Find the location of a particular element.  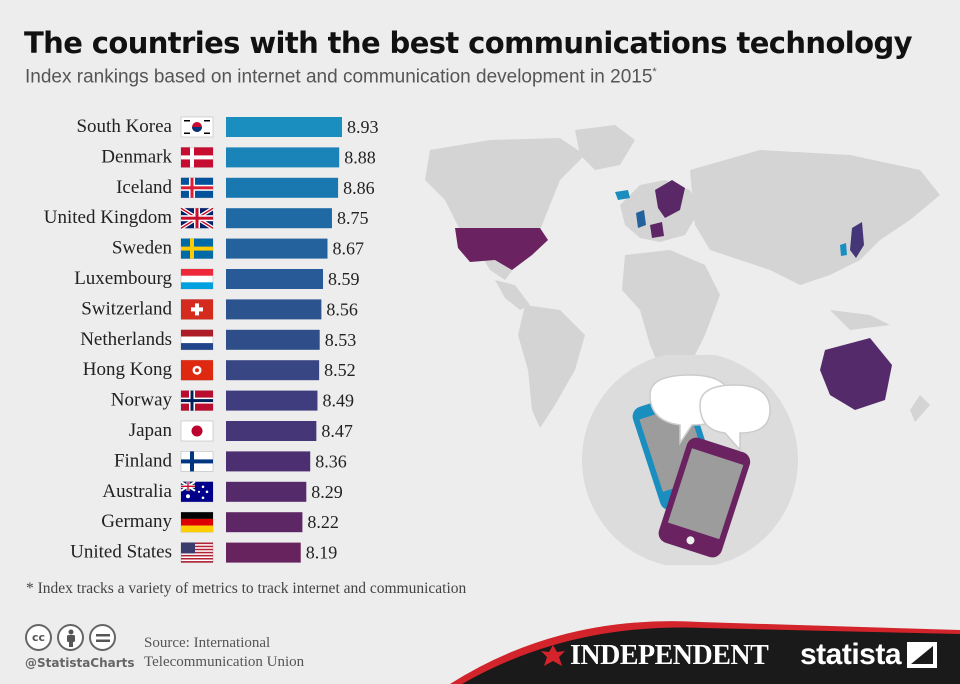

independent-logo: INDEPENDENT is located at coordinates (654, 656).